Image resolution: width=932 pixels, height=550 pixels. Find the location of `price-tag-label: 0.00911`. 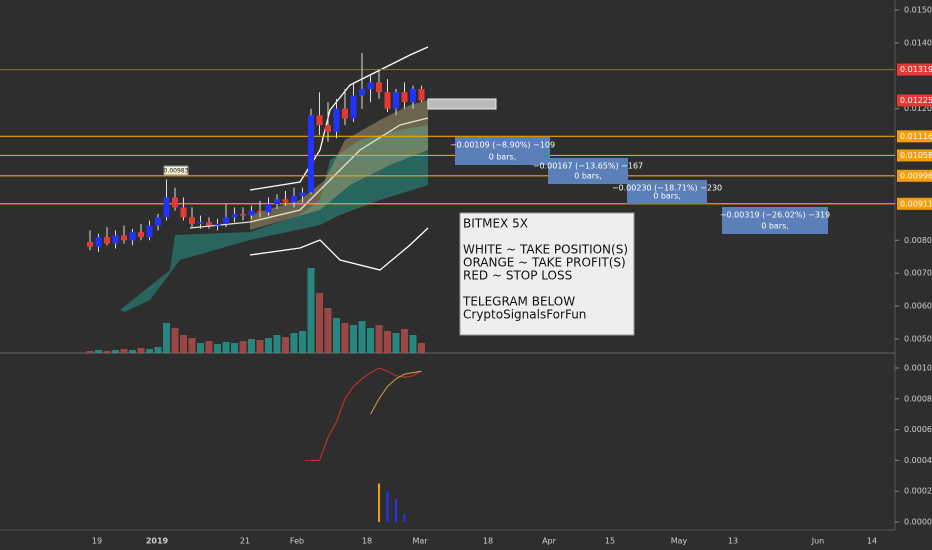

price-tag-label: 0.00911 is located at coordinates (916, 203).